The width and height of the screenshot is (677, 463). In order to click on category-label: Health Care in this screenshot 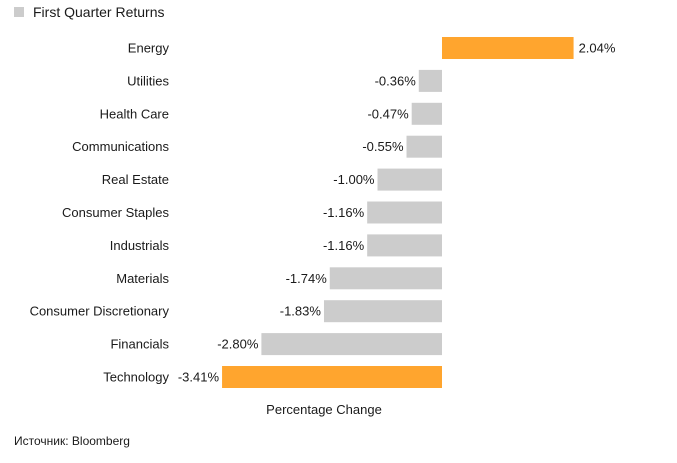, I will do `click(134, 113)`.